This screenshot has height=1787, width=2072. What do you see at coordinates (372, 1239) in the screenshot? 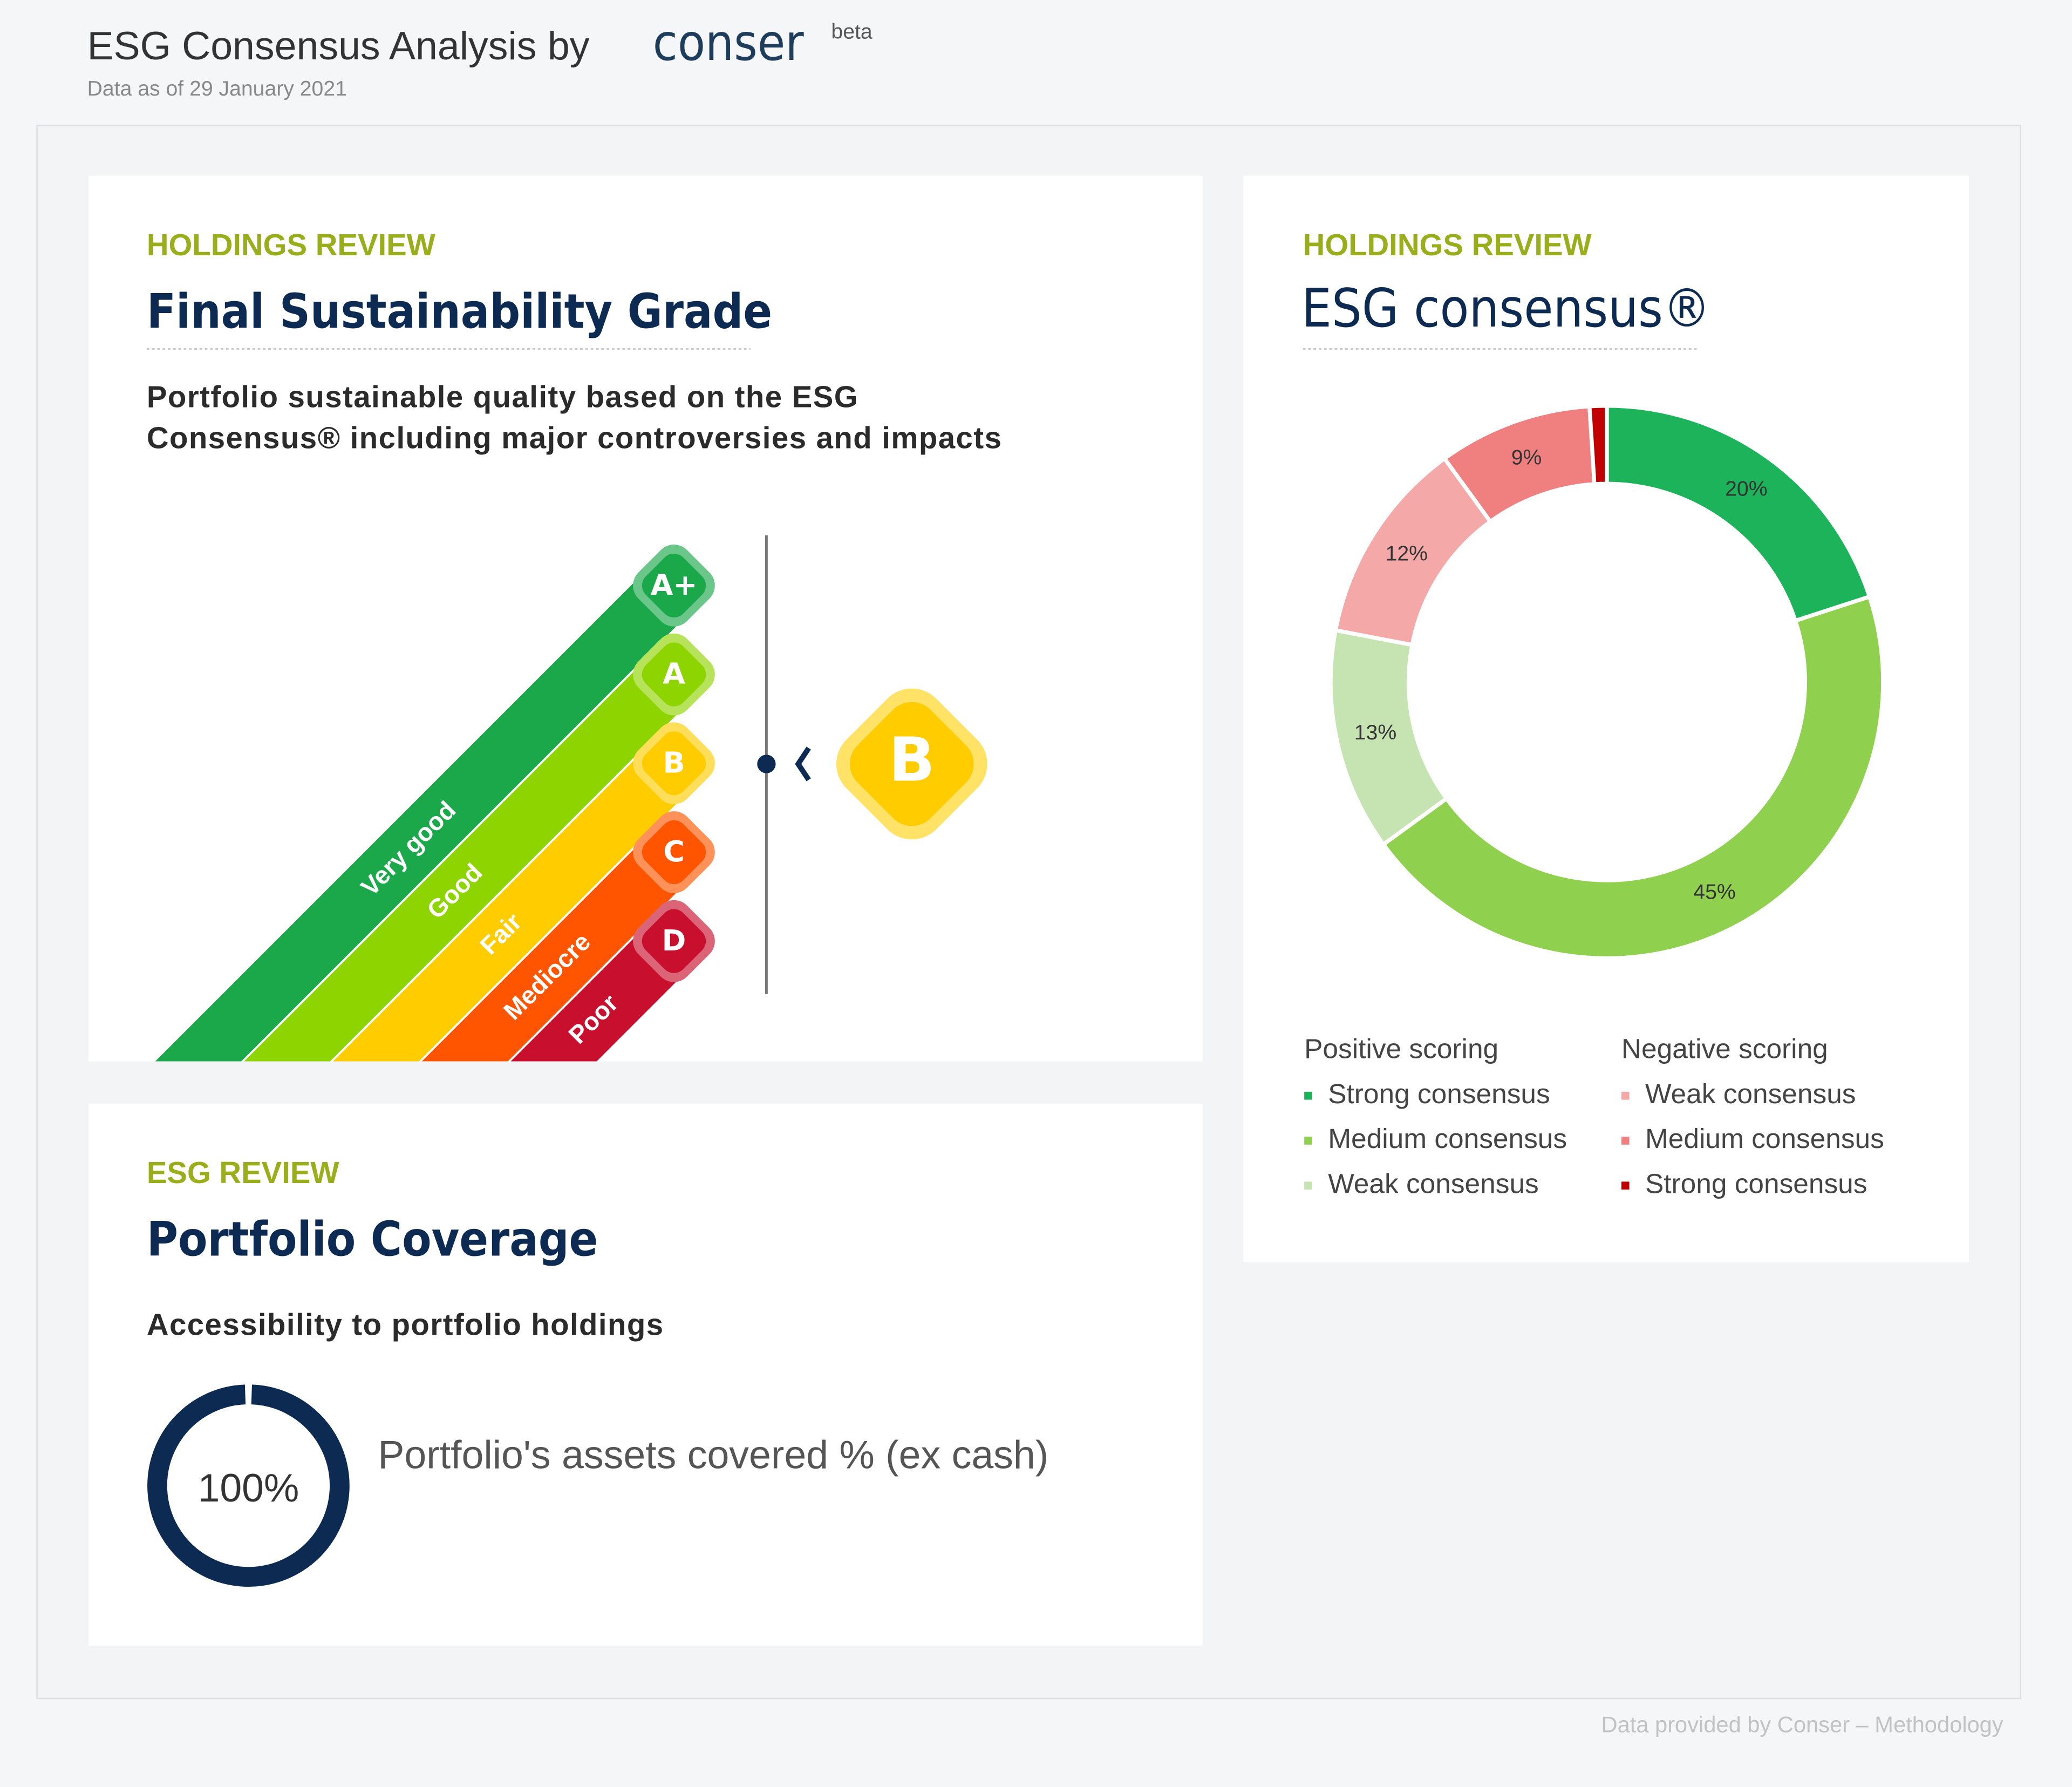
I see `panel-title: Portfolio Coverage` at bounding box center [372, 1239].